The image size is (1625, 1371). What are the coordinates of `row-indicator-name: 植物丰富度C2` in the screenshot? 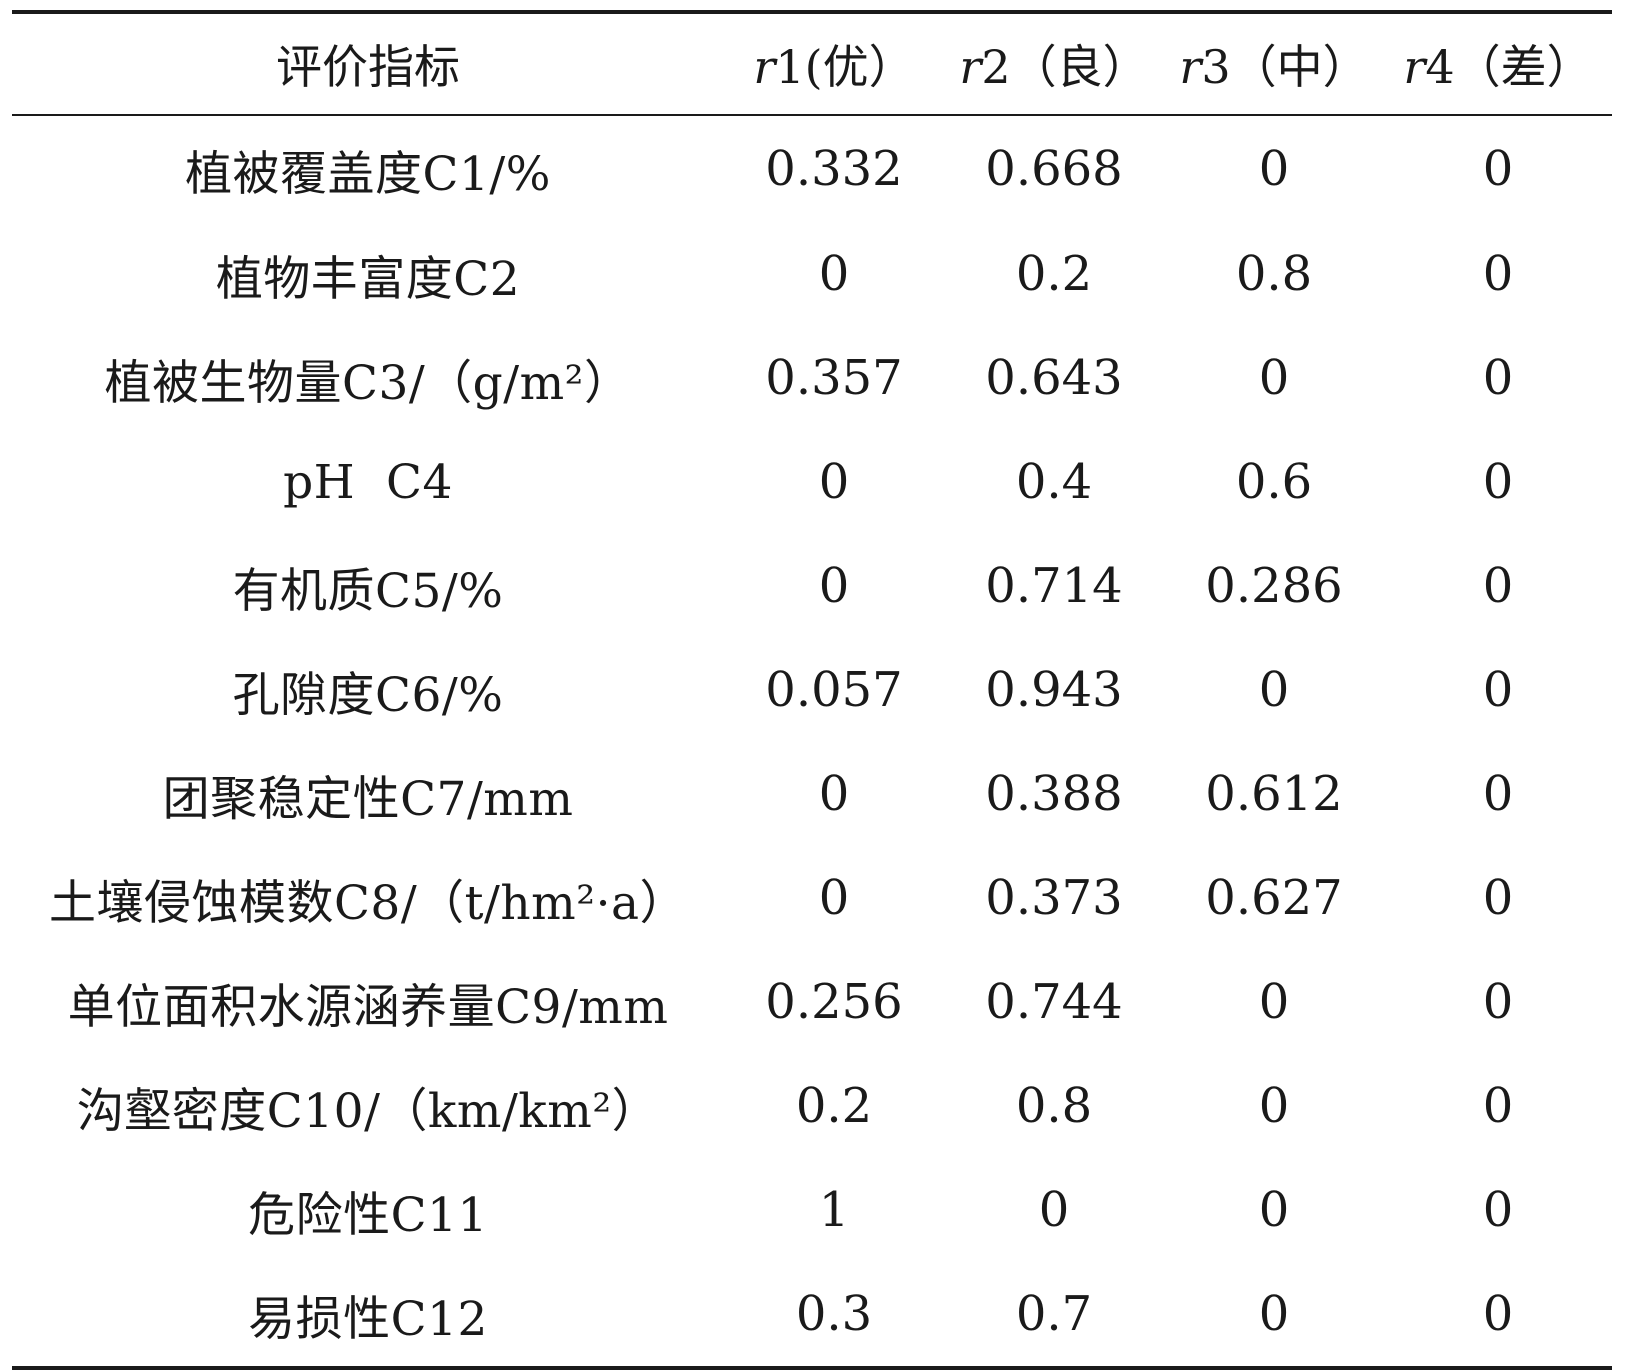 It's located at (368, 279).